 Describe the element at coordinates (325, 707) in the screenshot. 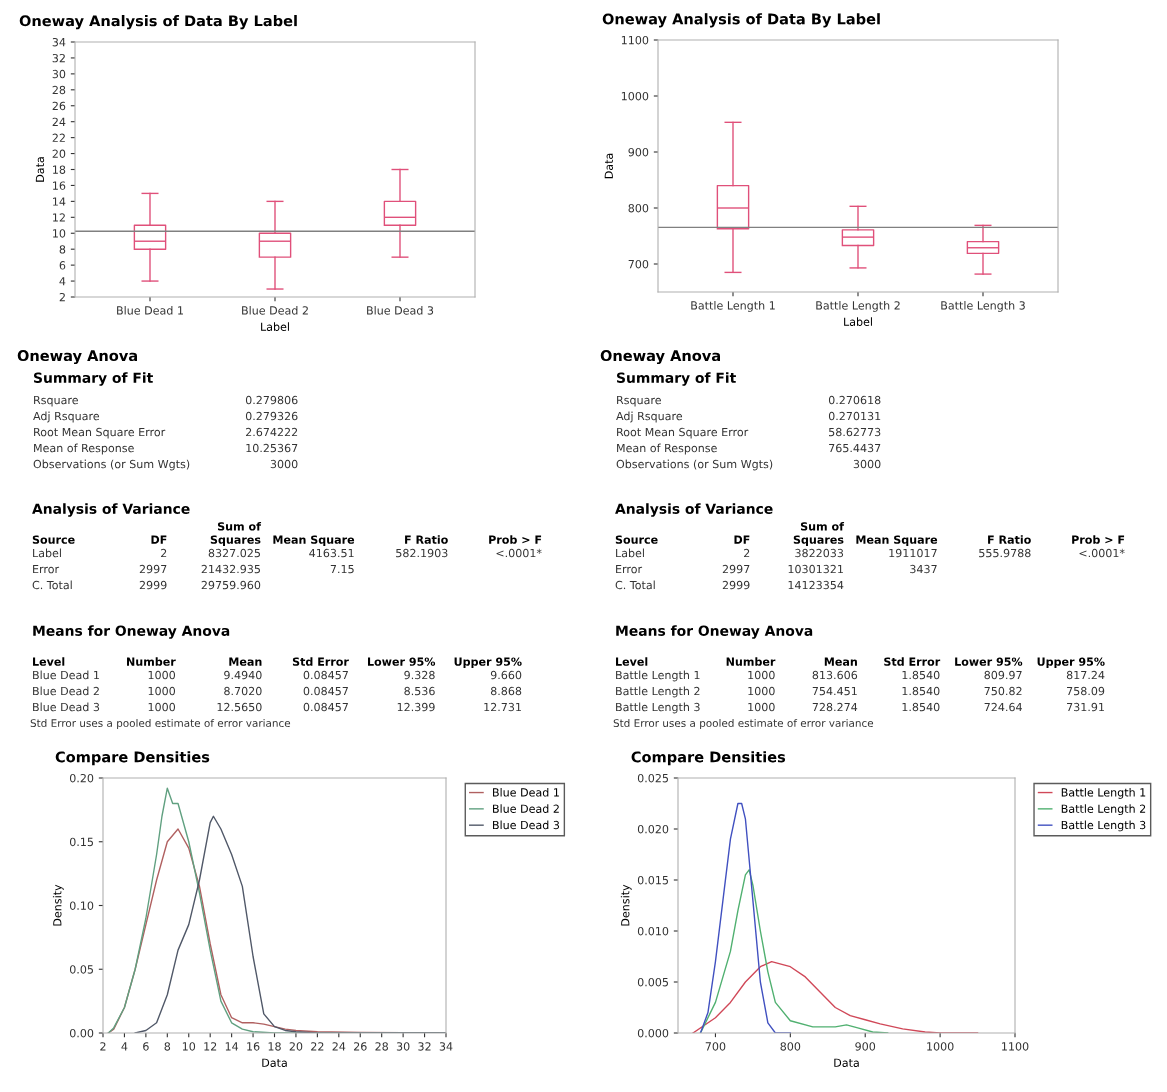

I see `text: 0.08457` at that location.